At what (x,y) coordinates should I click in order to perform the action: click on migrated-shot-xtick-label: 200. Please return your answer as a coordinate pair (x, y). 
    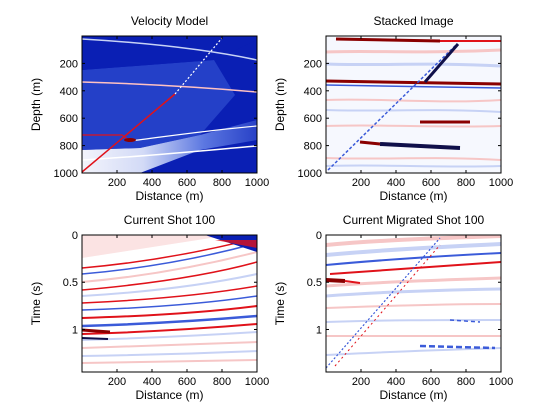
    Looking at the image, I should click on (361, 382).